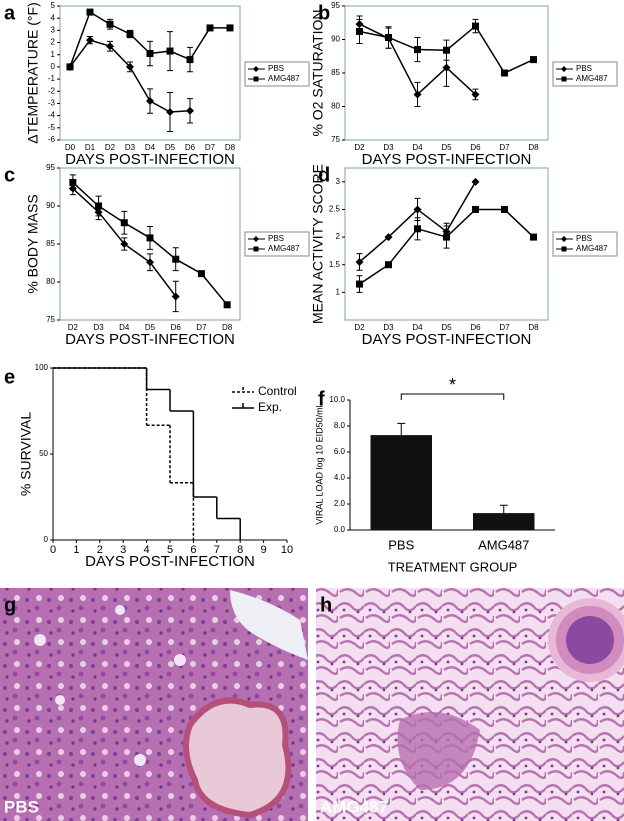 Image resolution: width=624 pixels, height=821 pixels. Describe the element at coordinates (287, 550) in the screenshot. I see `x-tick-label: 10` at that location.